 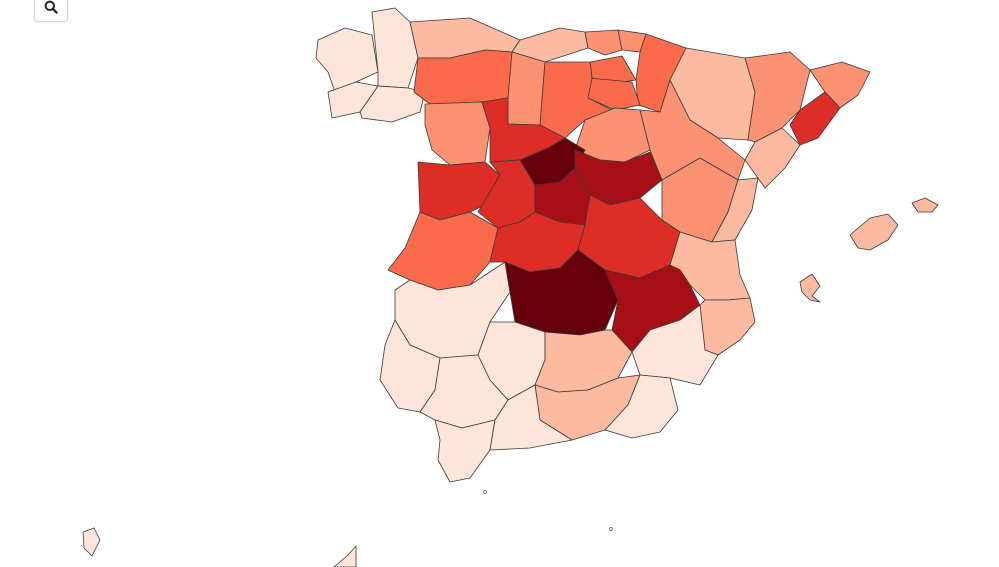 What do you see at coordinates (561, 292) in the screenshot?
I see `region-ciudad-real` at bounding box center [561, 292].